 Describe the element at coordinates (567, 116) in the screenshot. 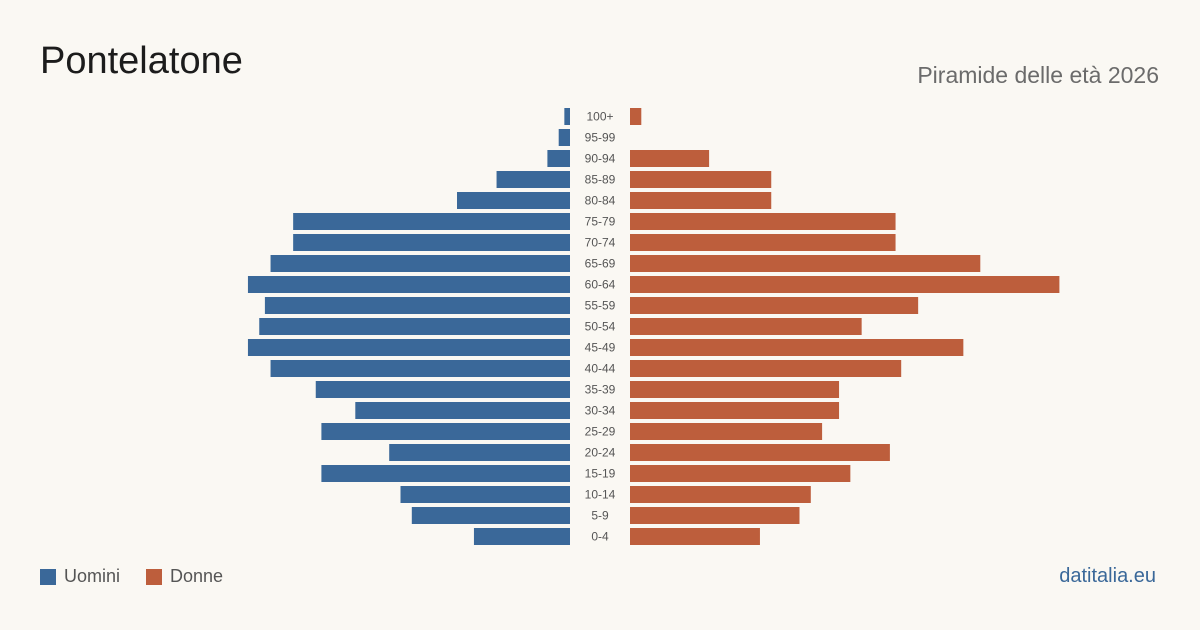

I see `bar-men-100+` at that location.